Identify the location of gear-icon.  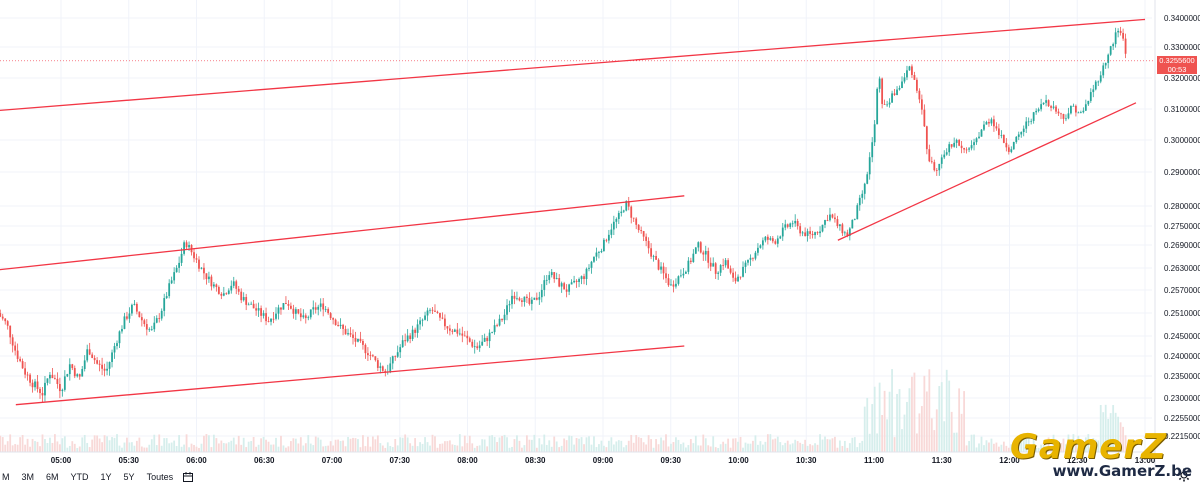
(1184, 475).